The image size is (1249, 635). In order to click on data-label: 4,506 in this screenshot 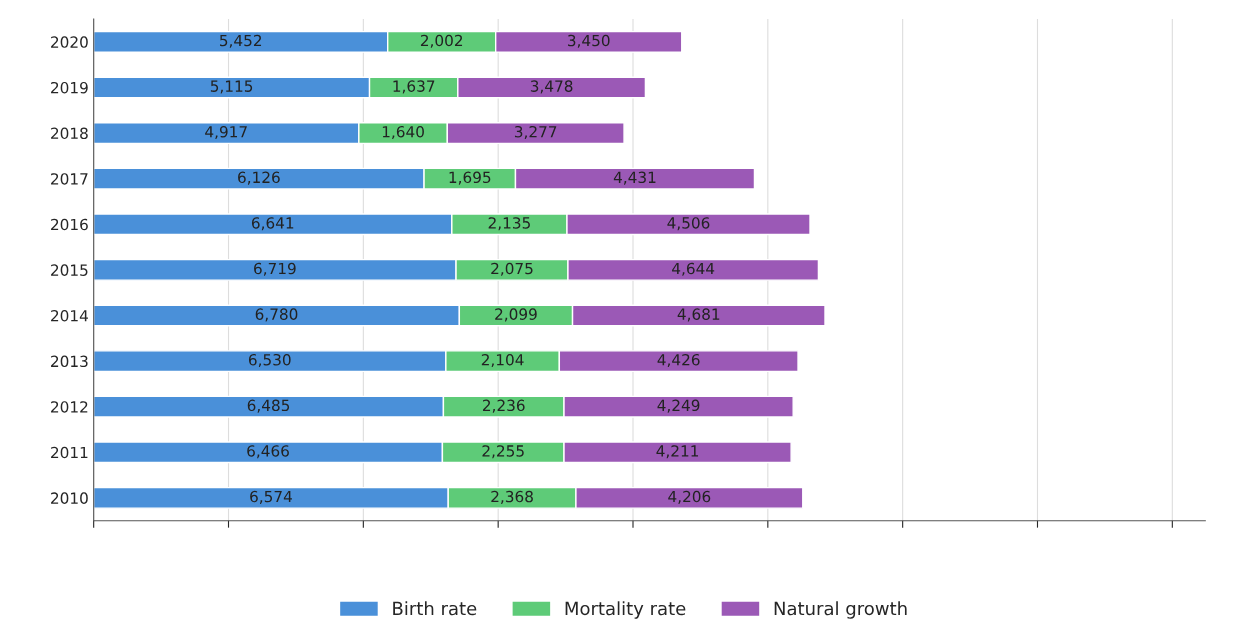, I will do `click(688, 224)`.